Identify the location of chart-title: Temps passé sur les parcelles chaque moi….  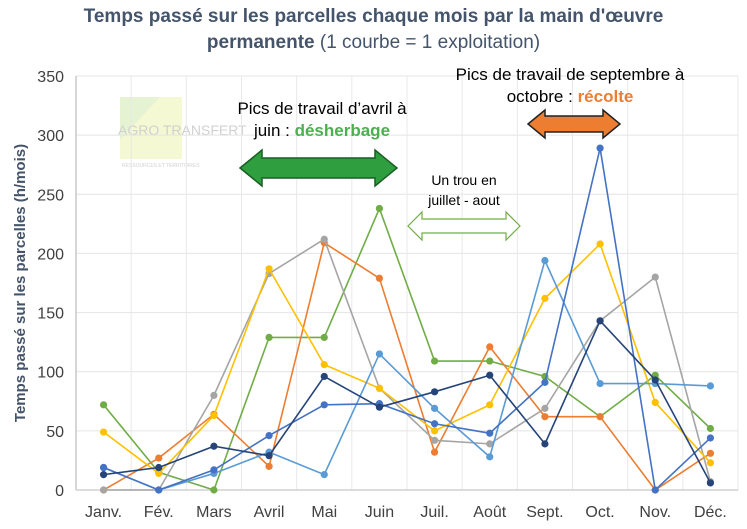
(373, 29).